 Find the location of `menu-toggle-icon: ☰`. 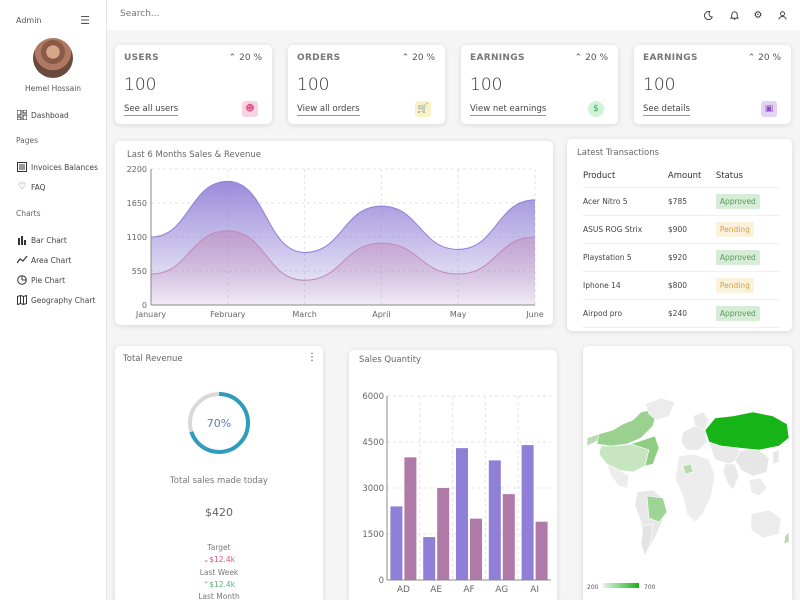

menu-toggle-icon: ☰ is located at coordinates (85, 20).